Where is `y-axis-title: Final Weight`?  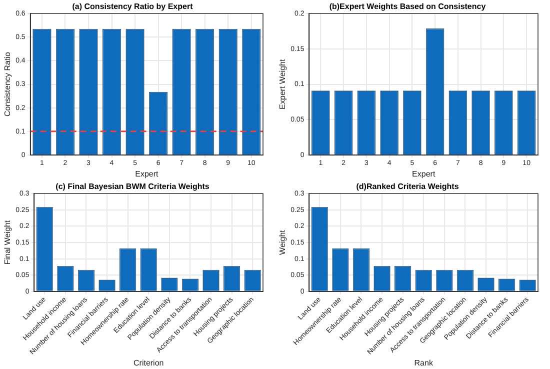 y-axis-title: Final Weight is located at coordinates (7, 242).